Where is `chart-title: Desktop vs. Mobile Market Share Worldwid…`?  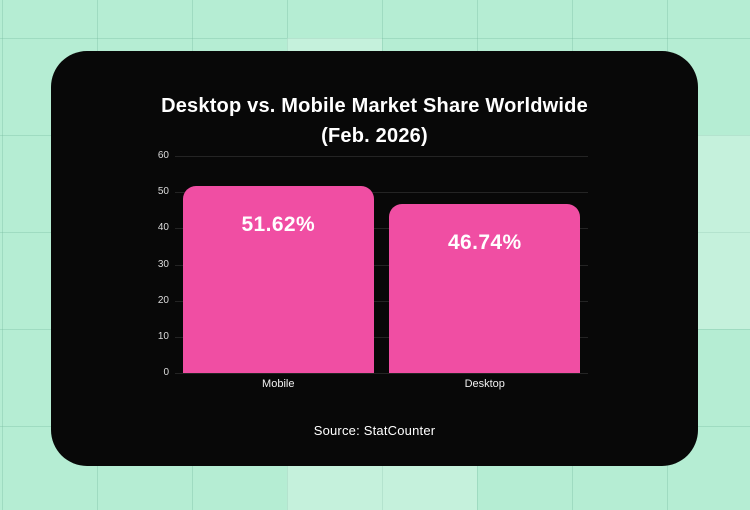 chart-title: Desktop vs. Mobile Market Share Worldwid… is located at coordinates (374, 121).